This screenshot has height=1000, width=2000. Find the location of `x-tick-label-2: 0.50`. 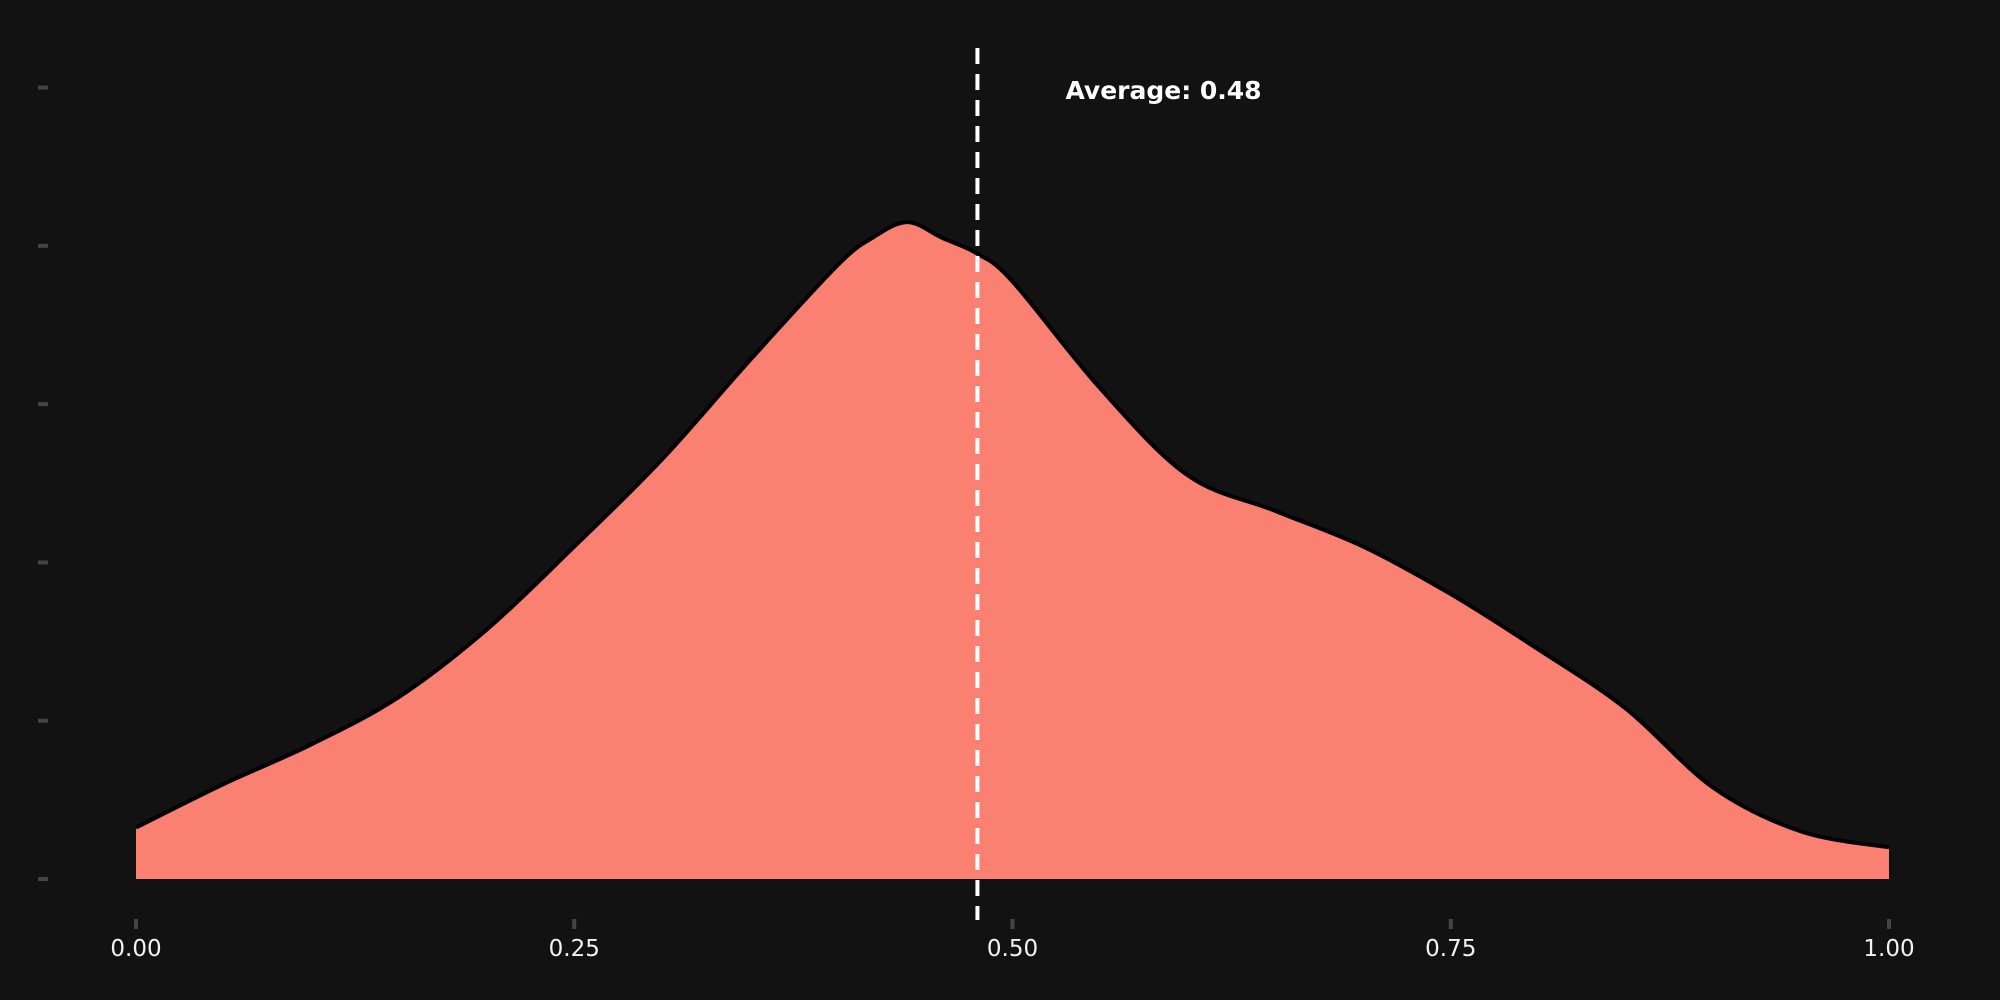

x-tick-label-2: 0.50 is located at coordinates (1012, 949).